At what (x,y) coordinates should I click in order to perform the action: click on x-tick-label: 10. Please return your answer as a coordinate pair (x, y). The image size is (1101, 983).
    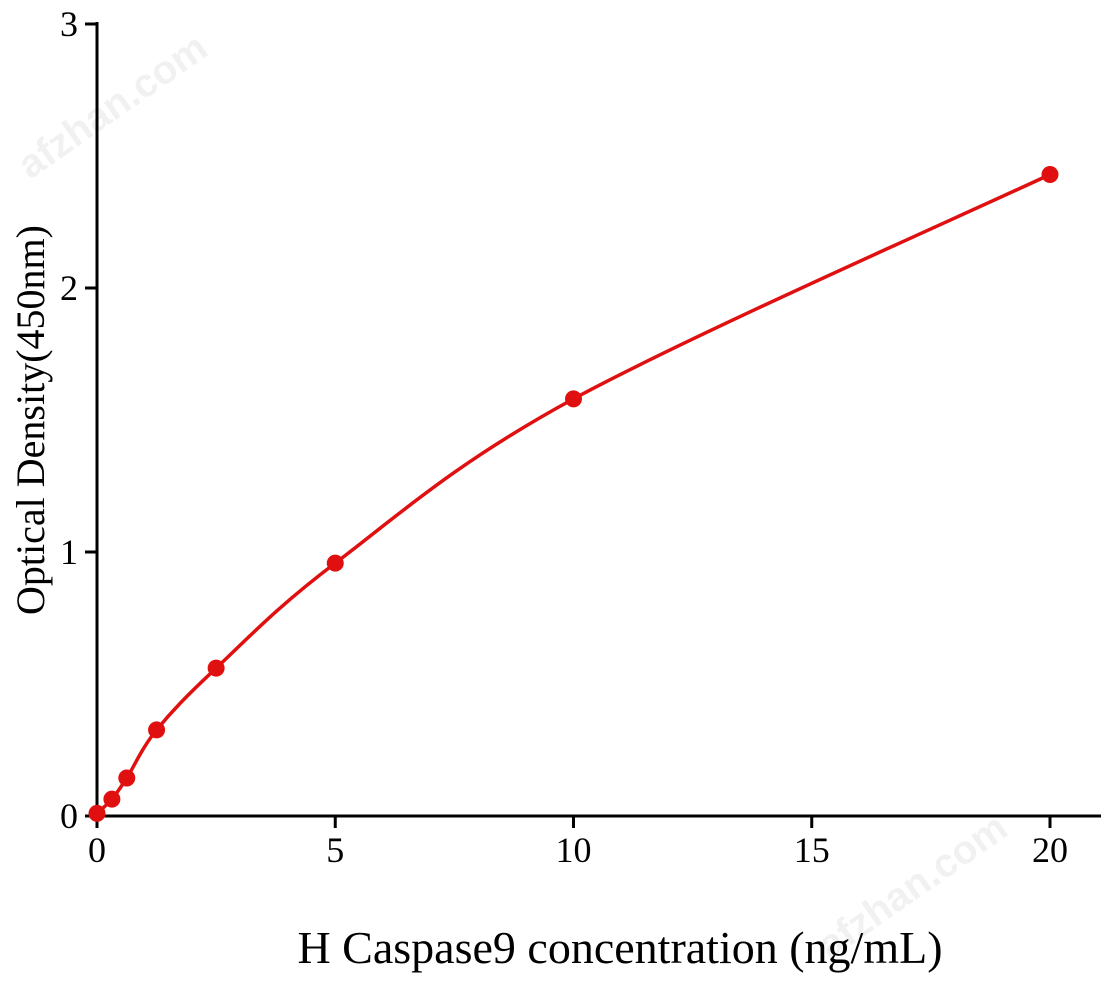
    Looking at the image, I should click on (574, 850).